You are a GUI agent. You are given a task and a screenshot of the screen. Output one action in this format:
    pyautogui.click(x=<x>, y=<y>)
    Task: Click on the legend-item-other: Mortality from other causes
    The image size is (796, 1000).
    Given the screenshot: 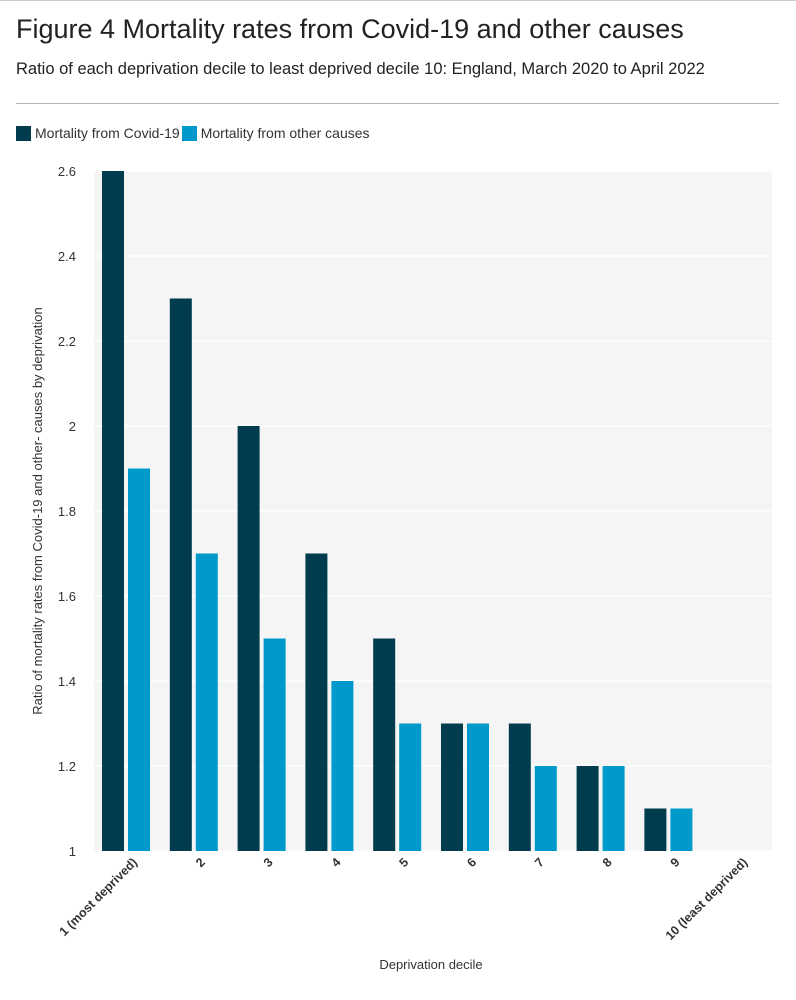 What is the action you would take?
    pyautogui.click(x=275, y=133)
    